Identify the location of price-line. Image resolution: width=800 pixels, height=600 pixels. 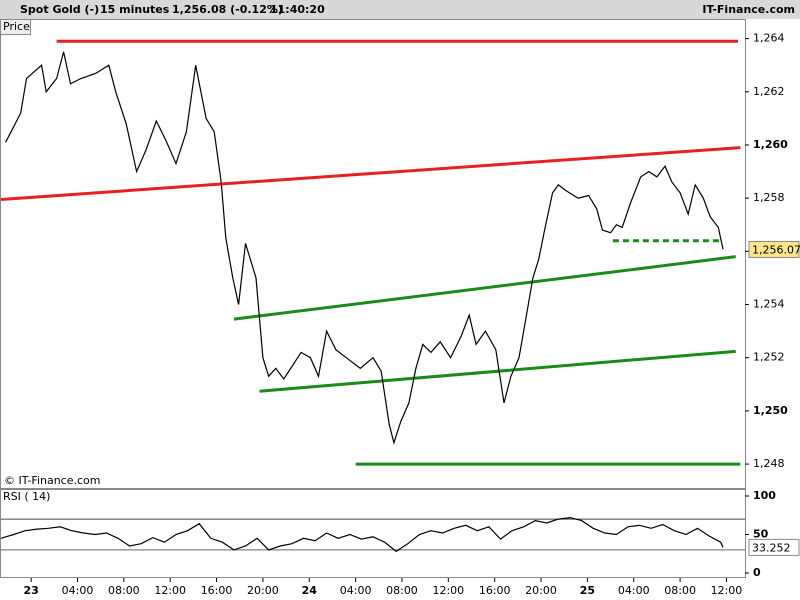
(362, 534).